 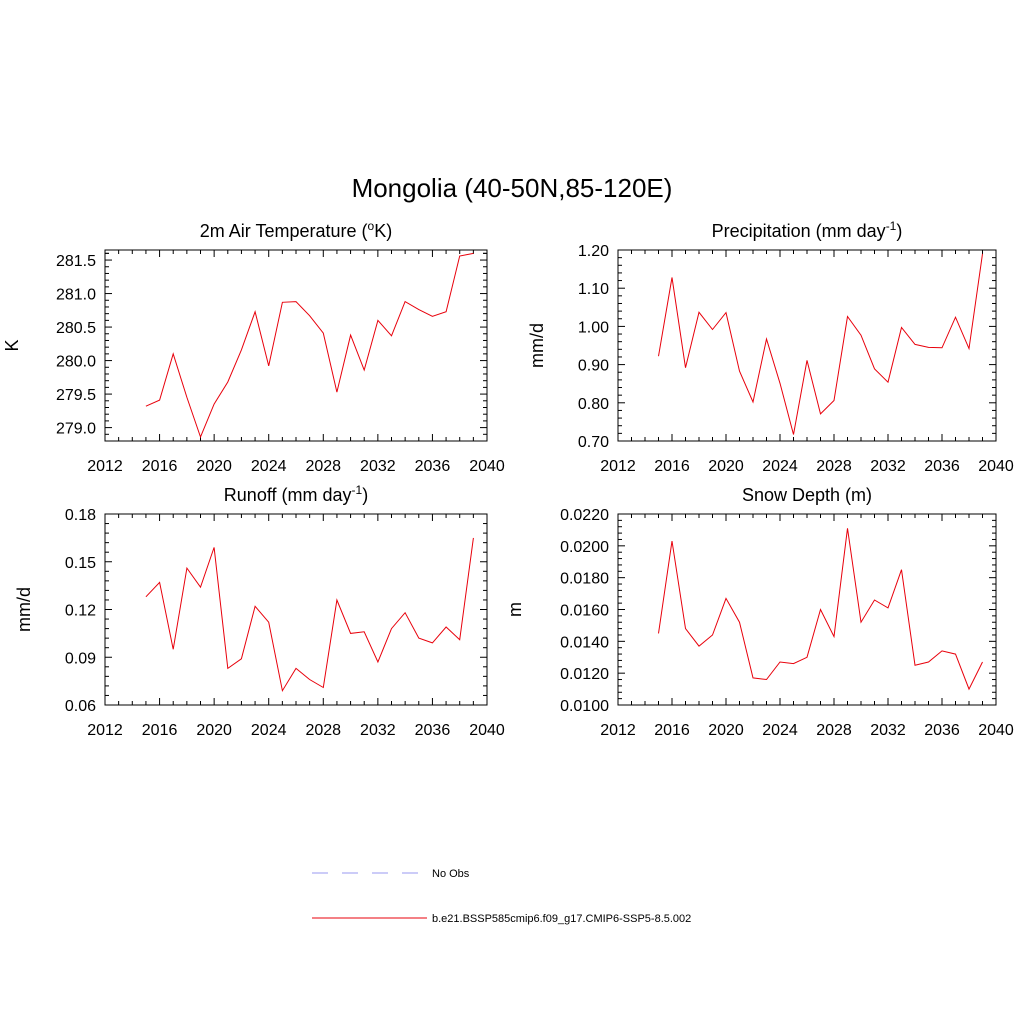 What do you see at coordinates (584, 674) in the screenshot?
I see `y-tick-label: 0.0120` at bounding box center [584, 674].